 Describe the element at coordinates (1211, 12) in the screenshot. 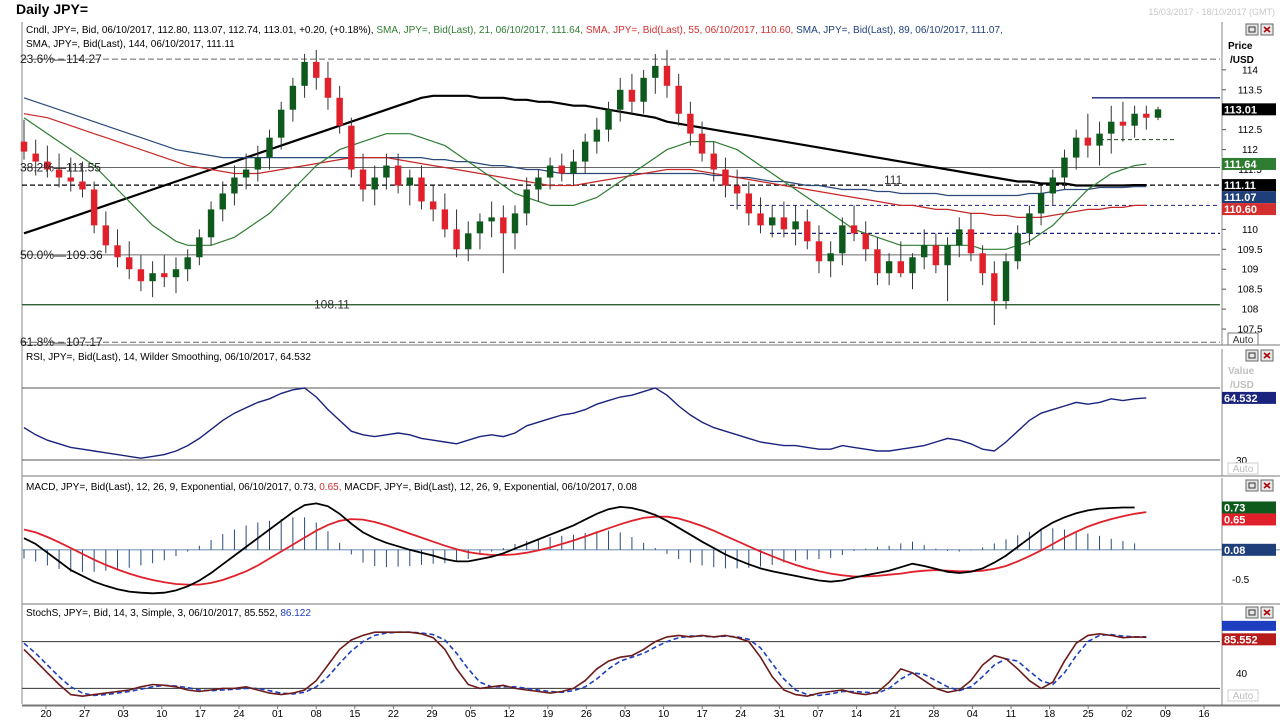

I see `date-range: 15/03/2017 - 18/10/2017 (GMT)` at that location.